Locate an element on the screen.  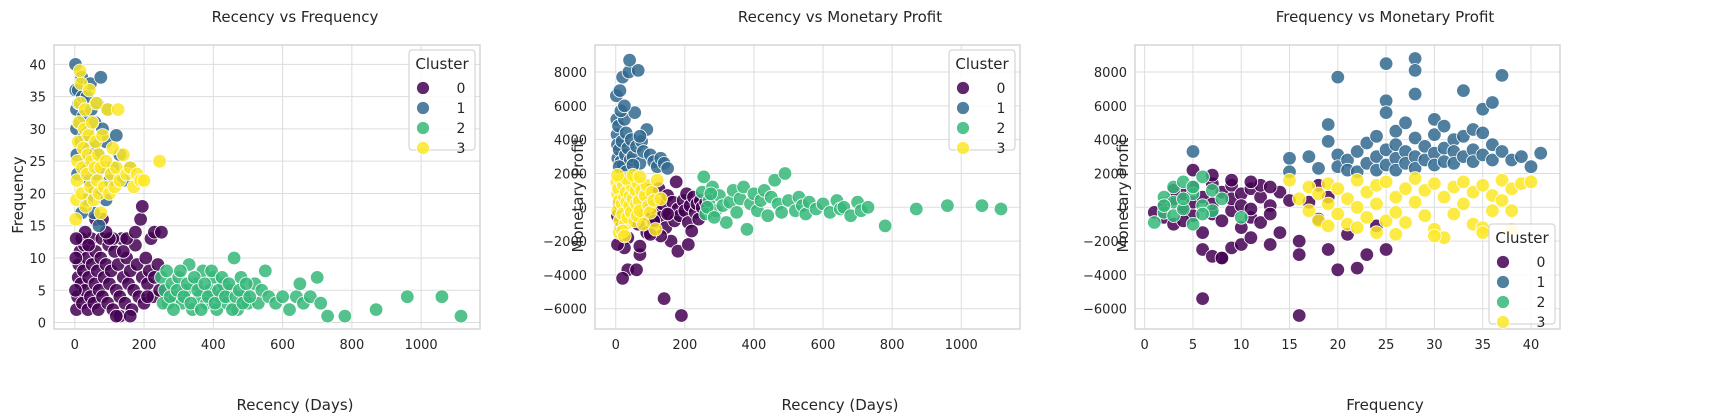
x-tick-label: 5 is located at coordinates (1193, 345).